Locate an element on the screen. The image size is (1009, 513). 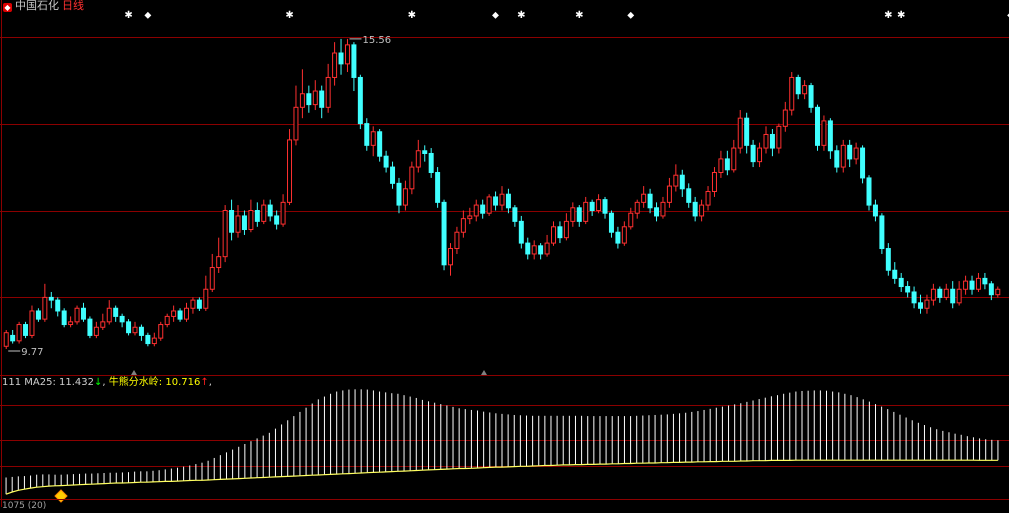
min-price-label: 9.77 is located at coordinates (32, 352).